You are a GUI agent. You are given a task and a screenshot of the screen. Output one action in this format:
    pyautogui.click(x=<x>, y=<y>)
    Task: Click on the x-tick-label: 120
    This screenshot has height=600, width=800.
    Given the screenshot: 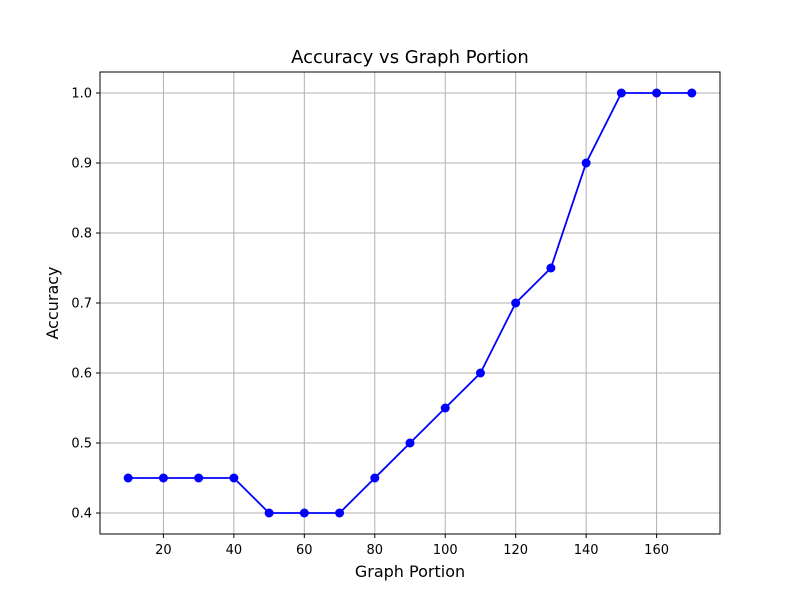 What is the action you would take?
    pyautogui.click(x=515, y=550)
    